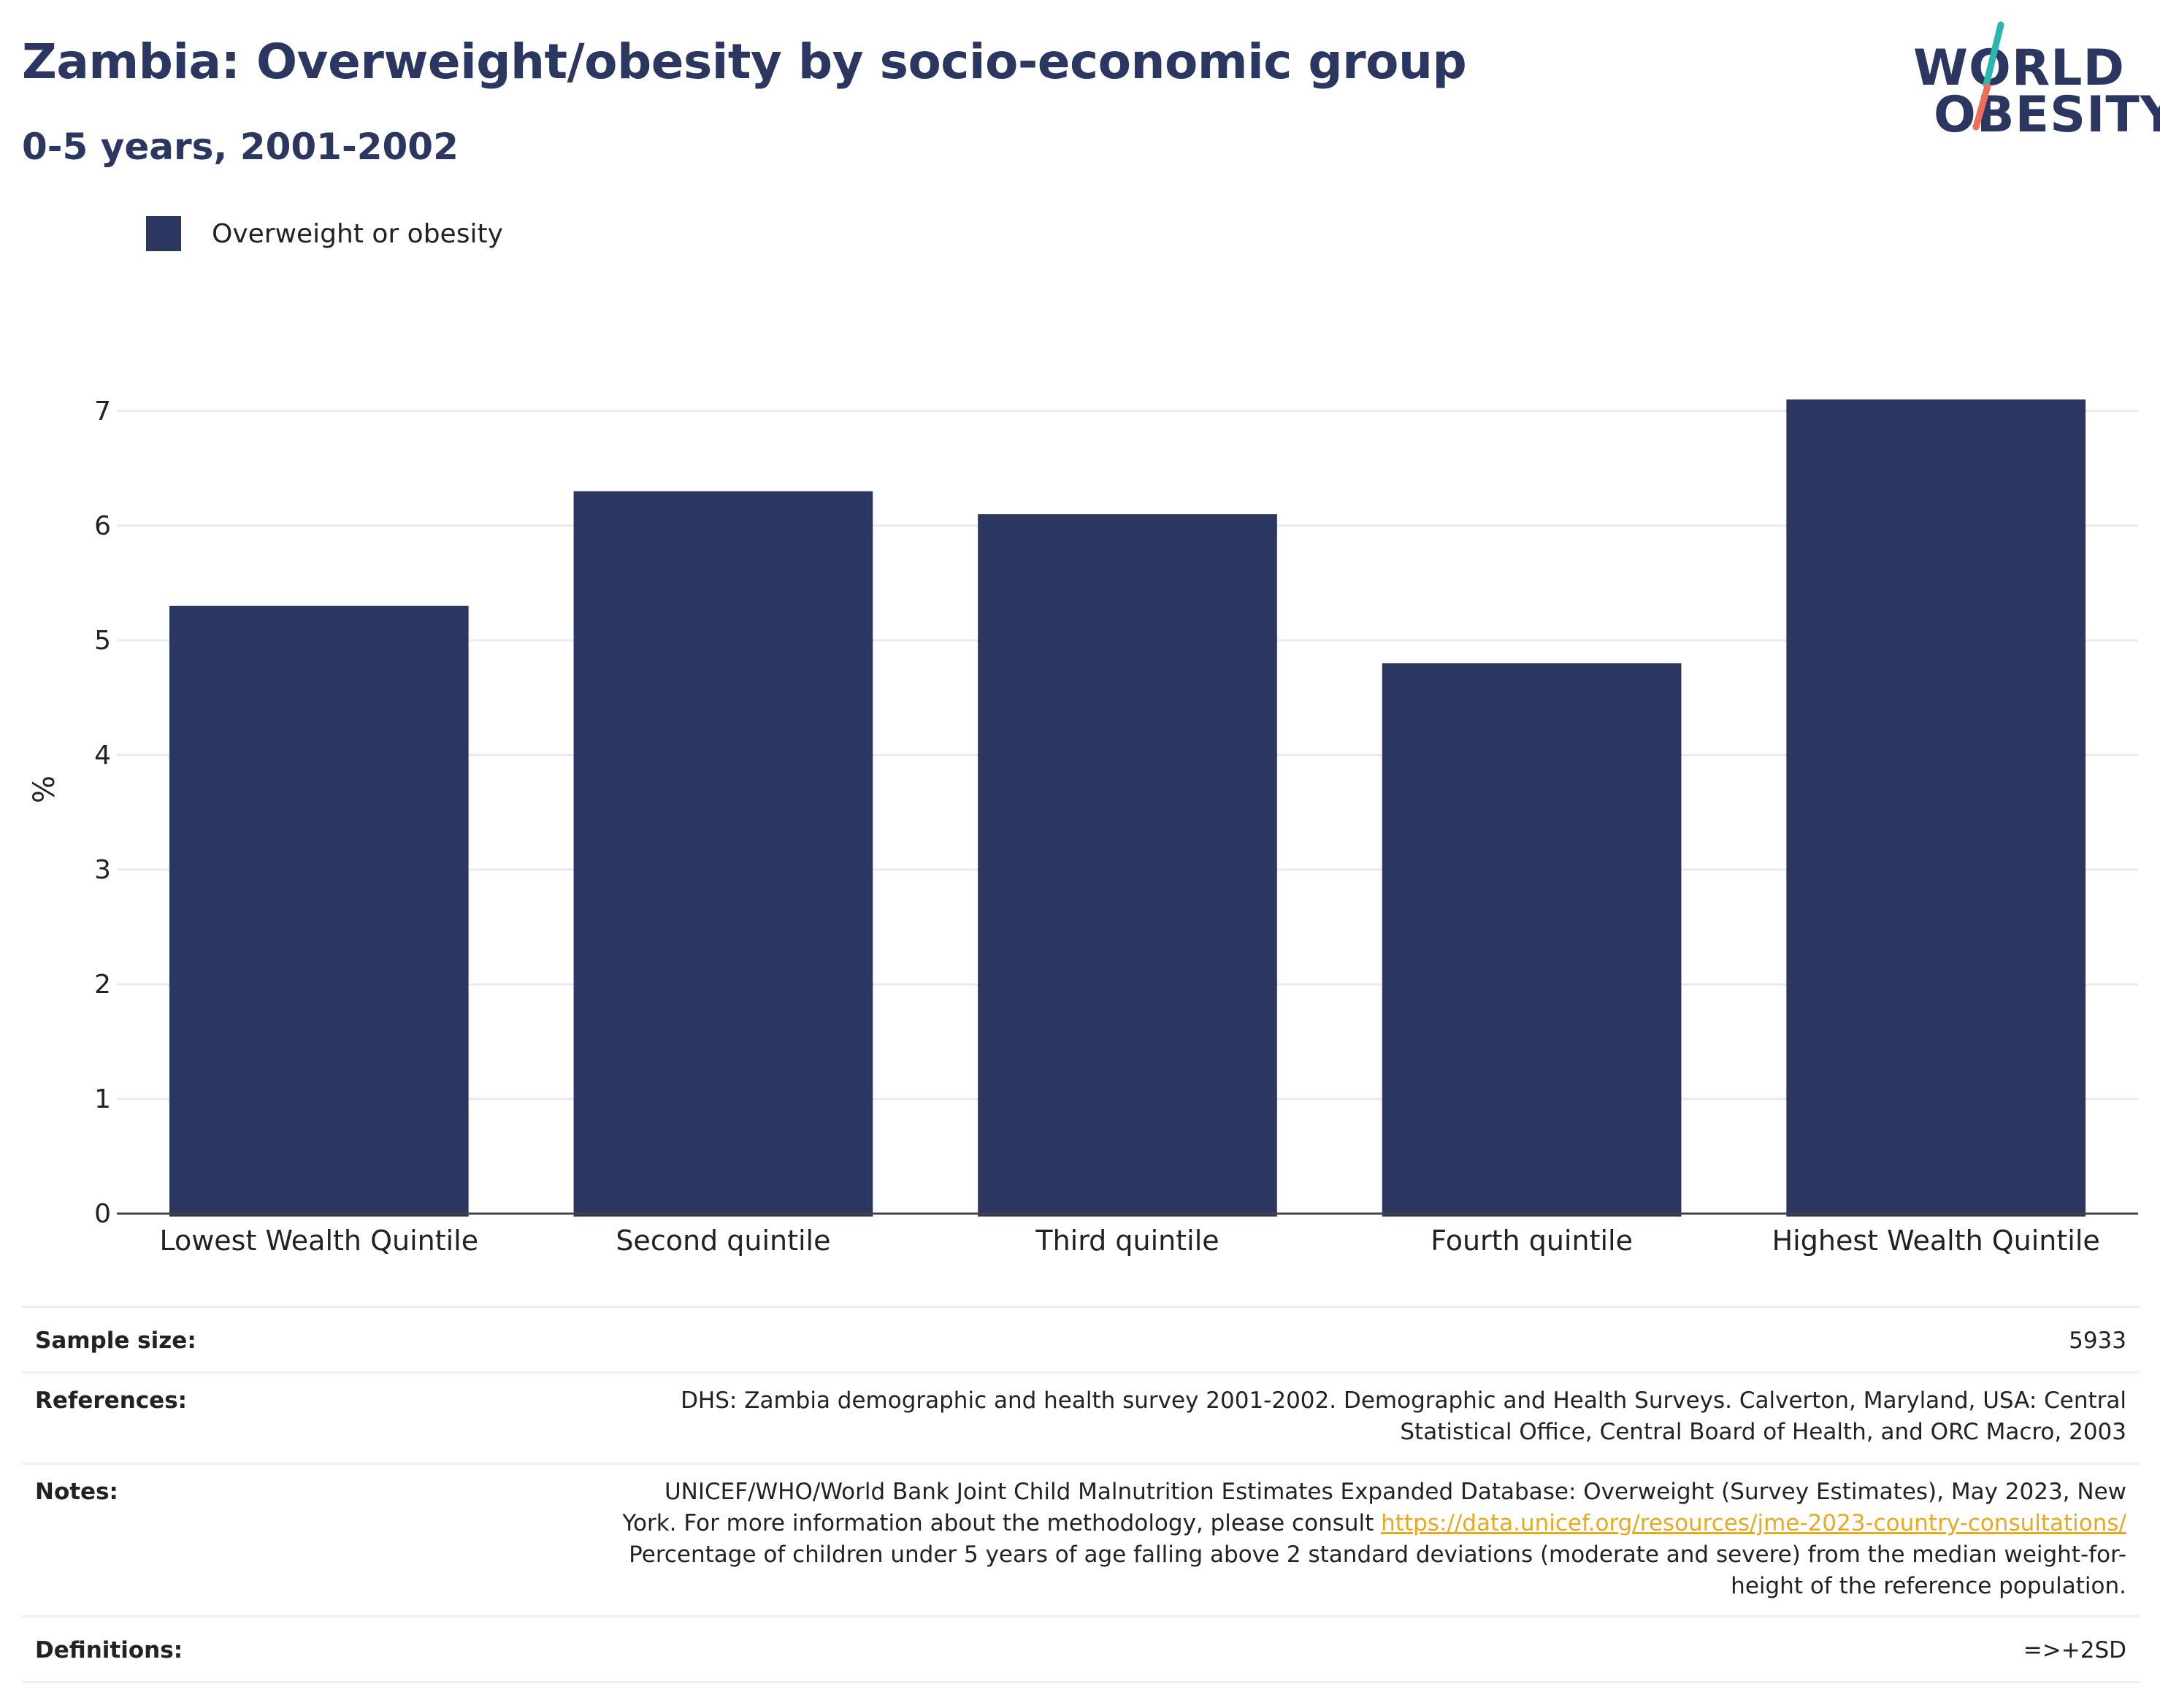  What do you see at coordinates (111, 1400) in the screenshot?
I see `references-label: References:` at bounding box center [111, 1400].